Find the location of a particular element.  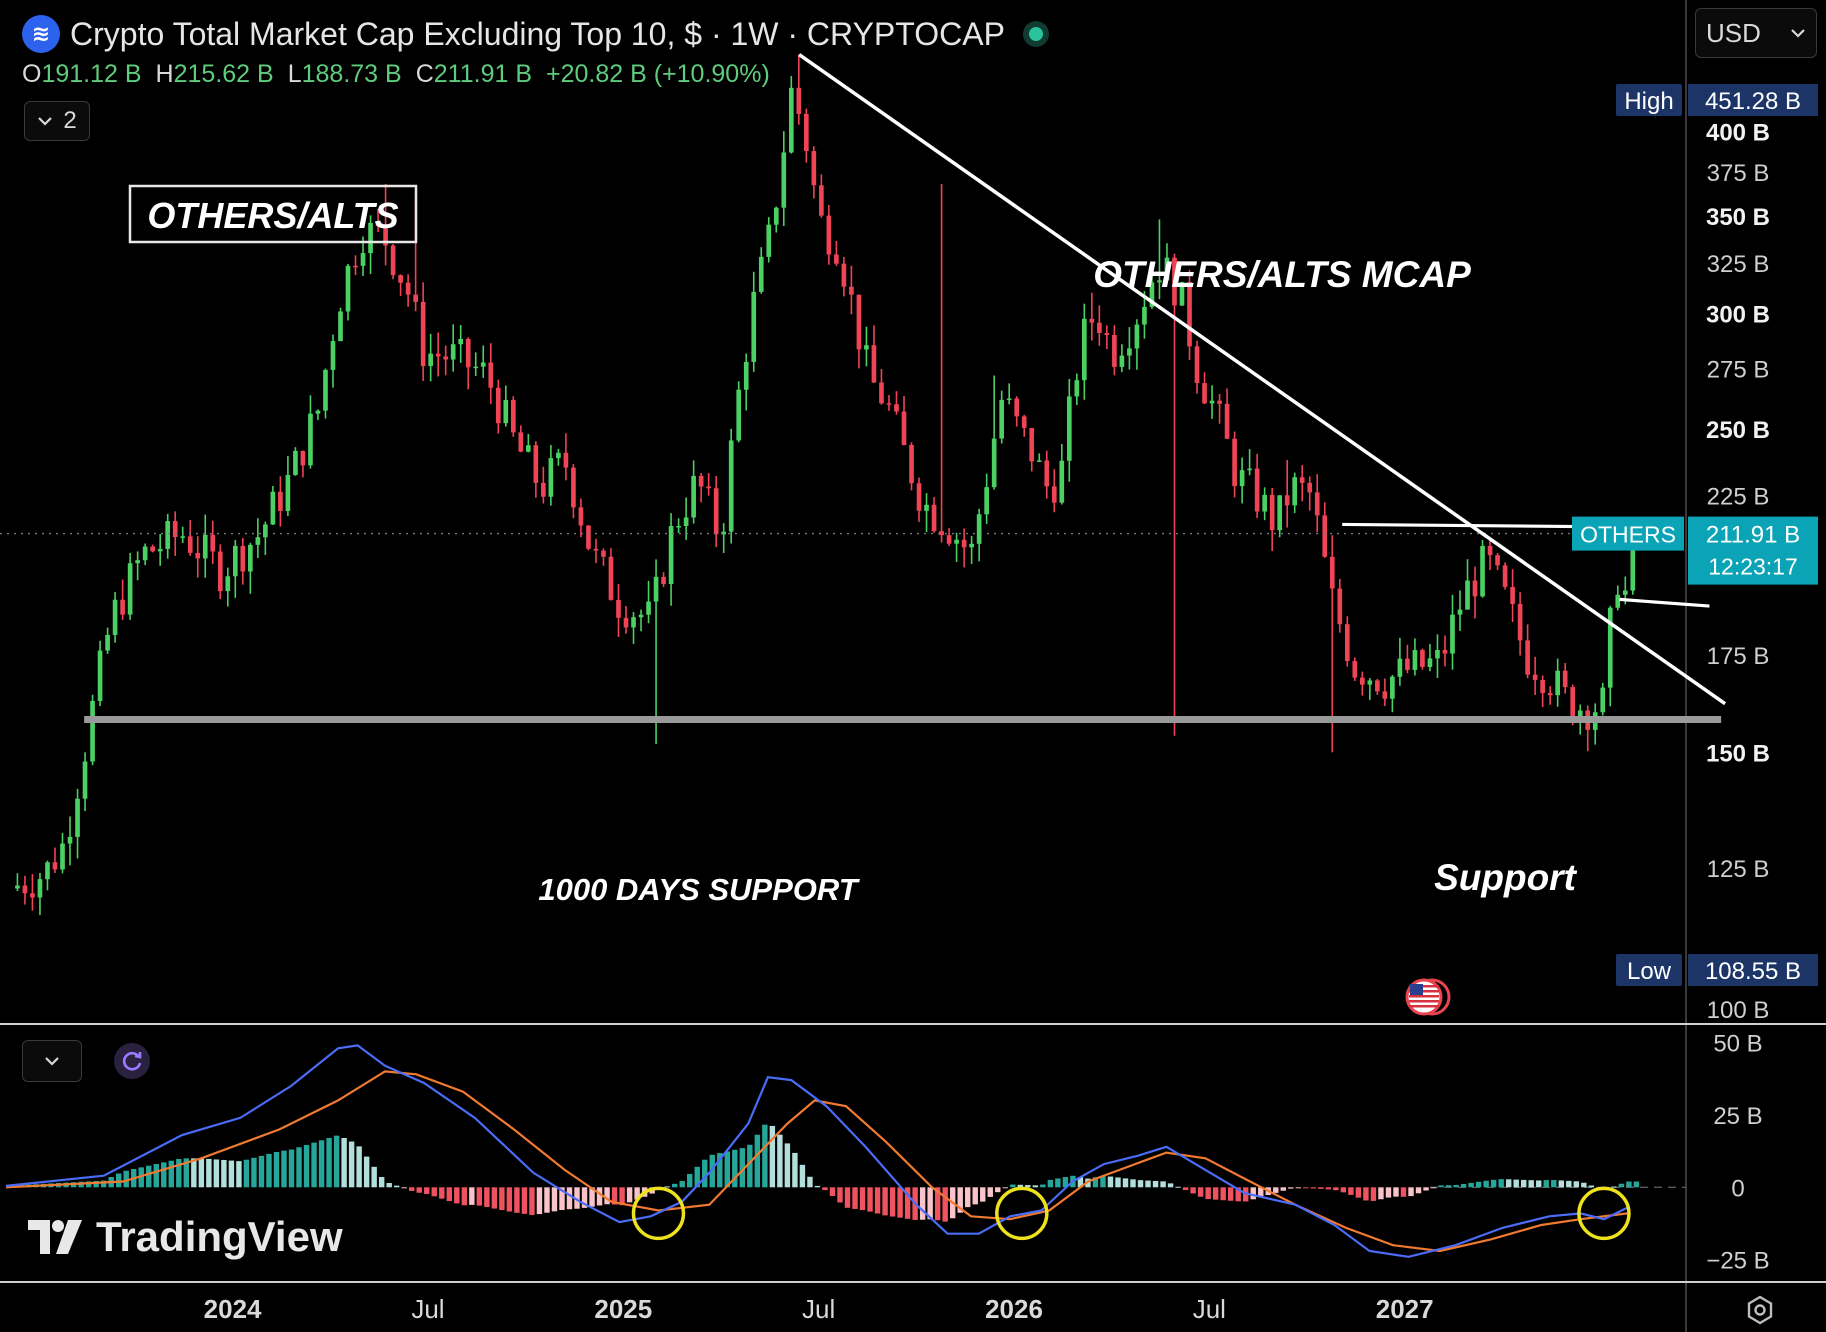

live-status-icon is located at coordinates (1035, 34).